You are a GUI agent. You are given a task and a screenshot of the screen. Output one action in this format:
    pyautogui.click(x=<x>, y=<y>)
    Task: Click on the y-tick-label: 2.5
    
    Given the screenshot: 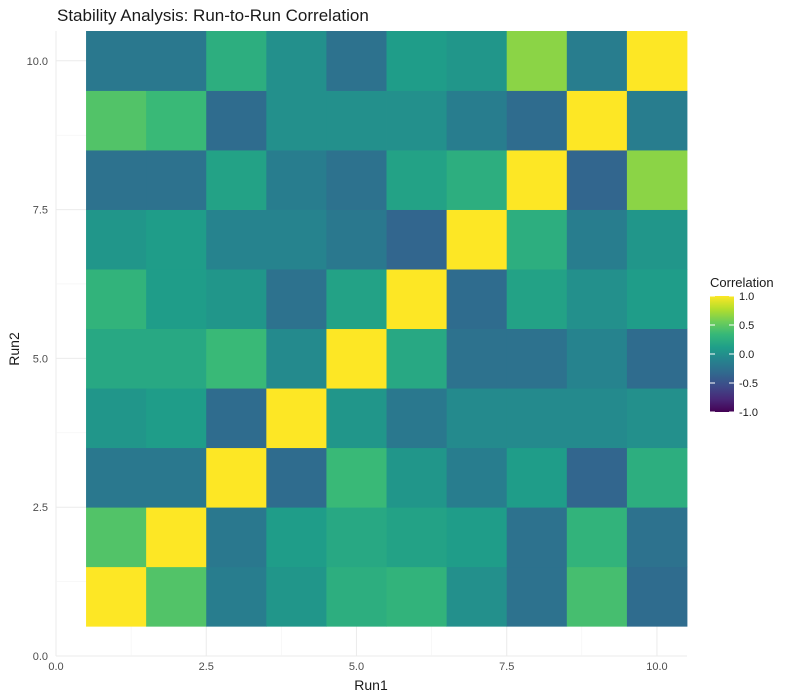 What is the action you would take?
    pyautogui.click(x=40, y=508)
    